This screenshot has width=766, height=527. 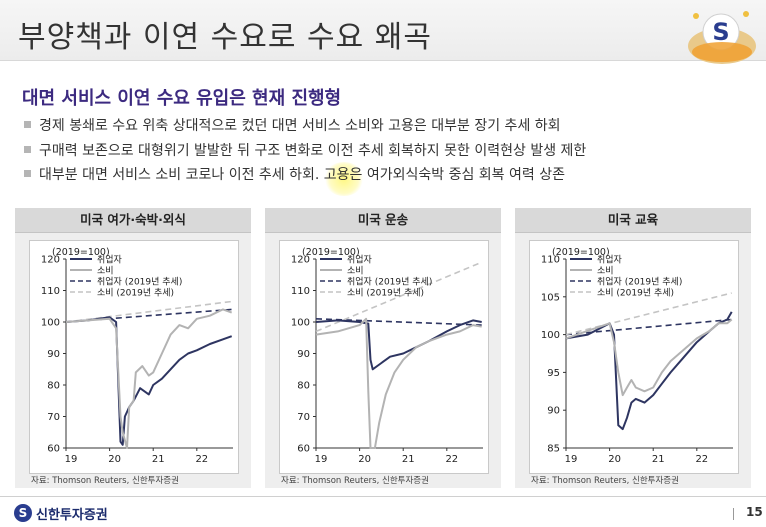 What do you see at coordinates (733, 514) in the screenshot?
I see `page-number-divider` at bounding box center [733, 514].